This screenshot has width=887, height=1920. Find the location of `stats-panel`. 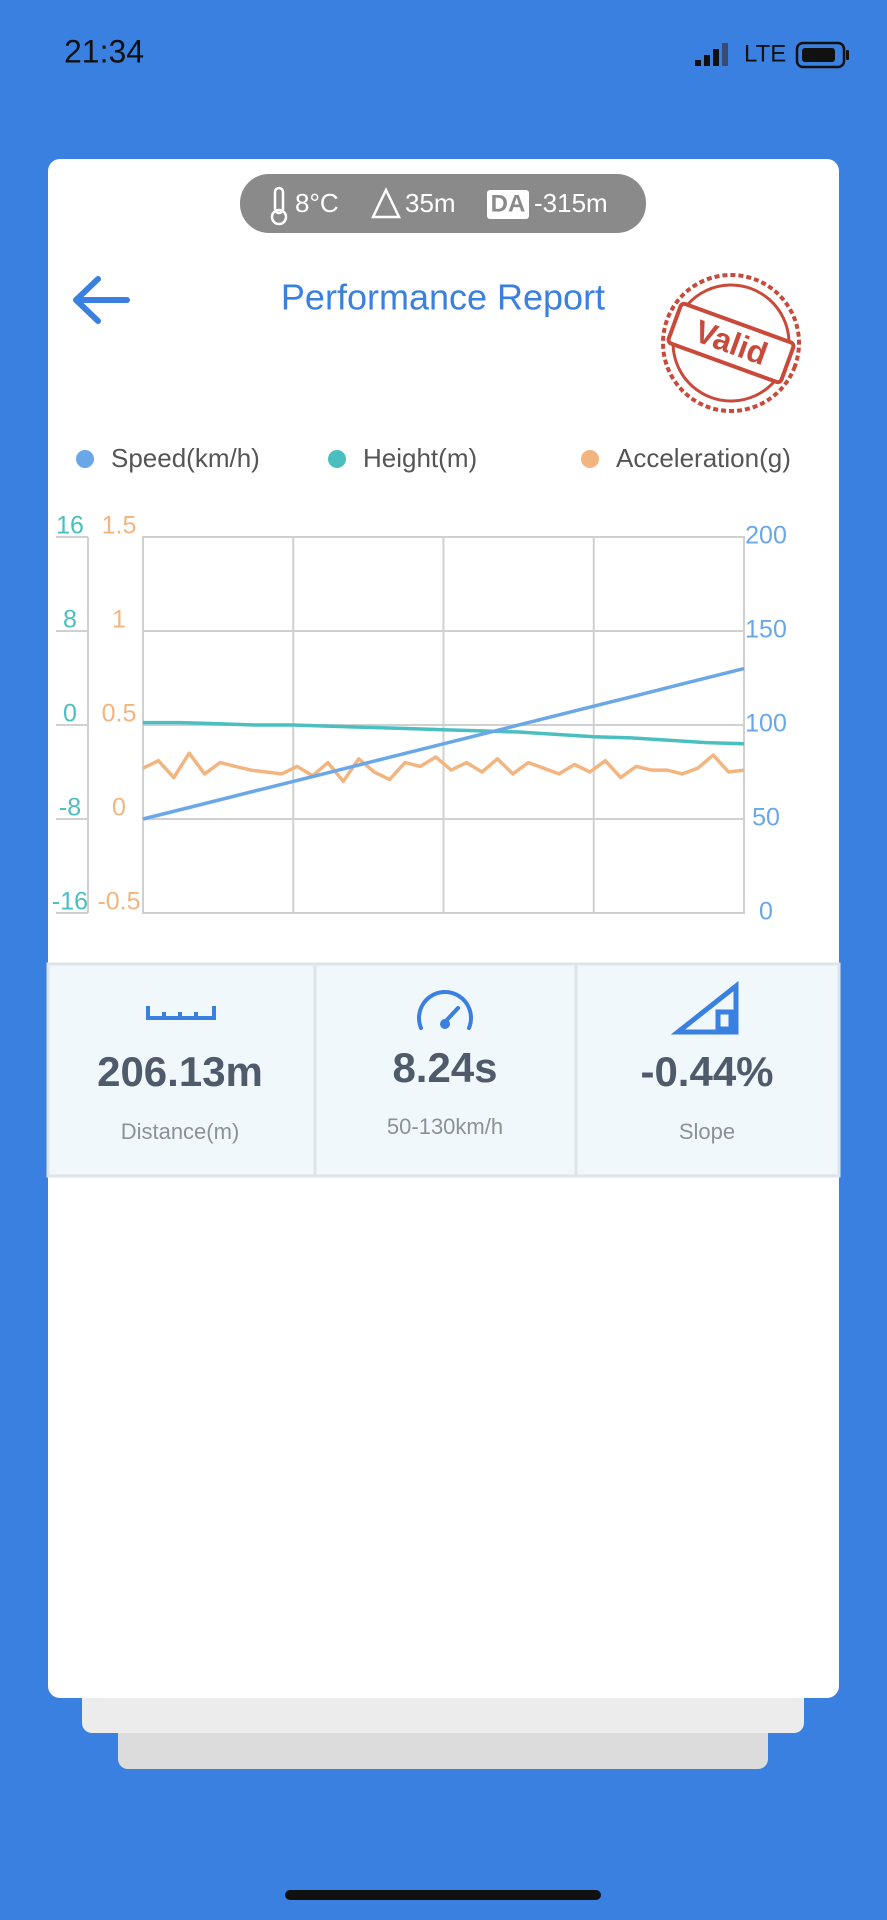

stats-panel is located at coordinates (443, 1070).